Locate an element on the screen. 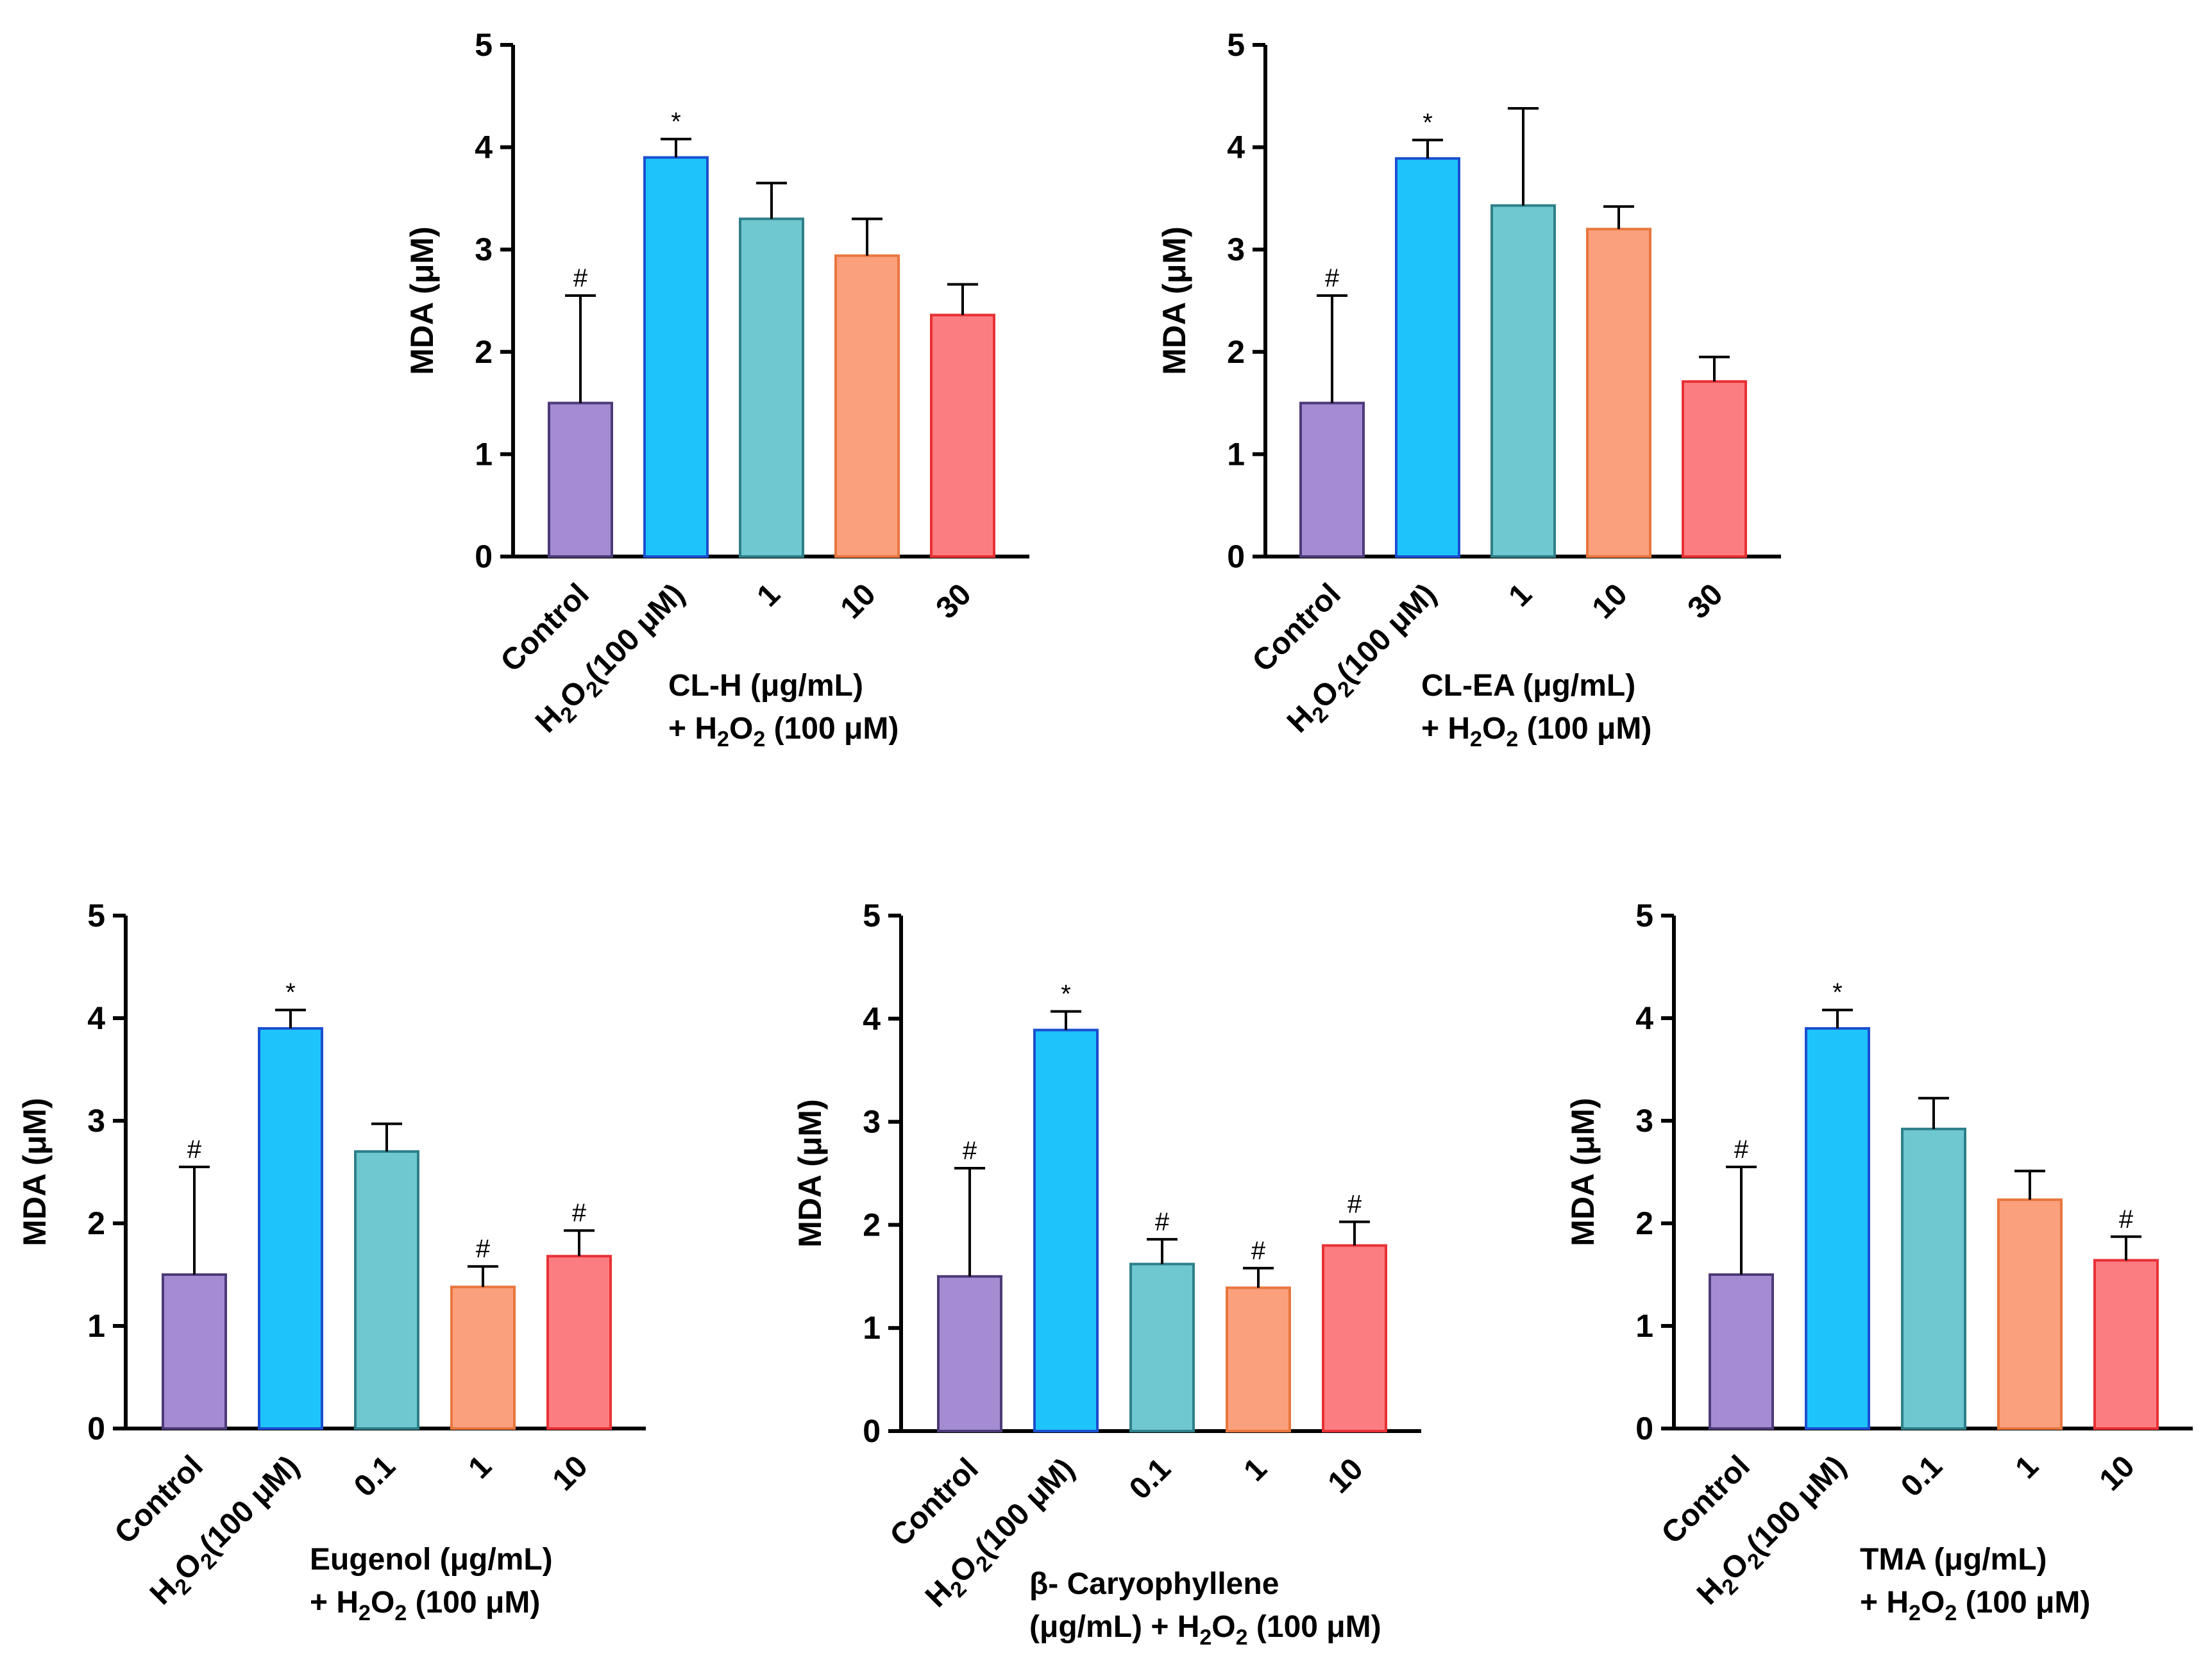 This screenshot has height=1676, width=2212. group-label-line-1: Eugenol (μg/mL) is located at coordinates (431, 1560).